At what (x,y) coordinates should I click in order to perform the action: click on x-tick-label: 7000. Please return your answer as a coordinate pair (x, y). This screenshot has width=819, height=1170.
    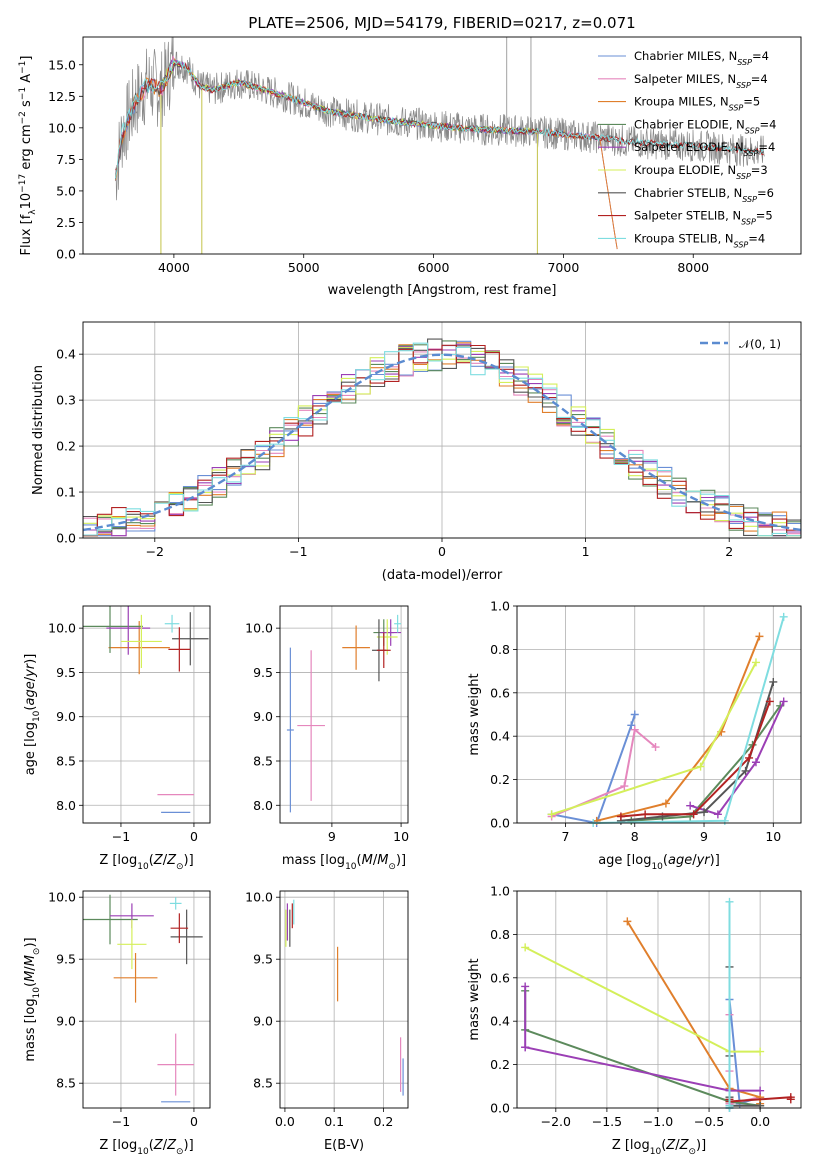
    Looking at the image, I should click on (563, 267).